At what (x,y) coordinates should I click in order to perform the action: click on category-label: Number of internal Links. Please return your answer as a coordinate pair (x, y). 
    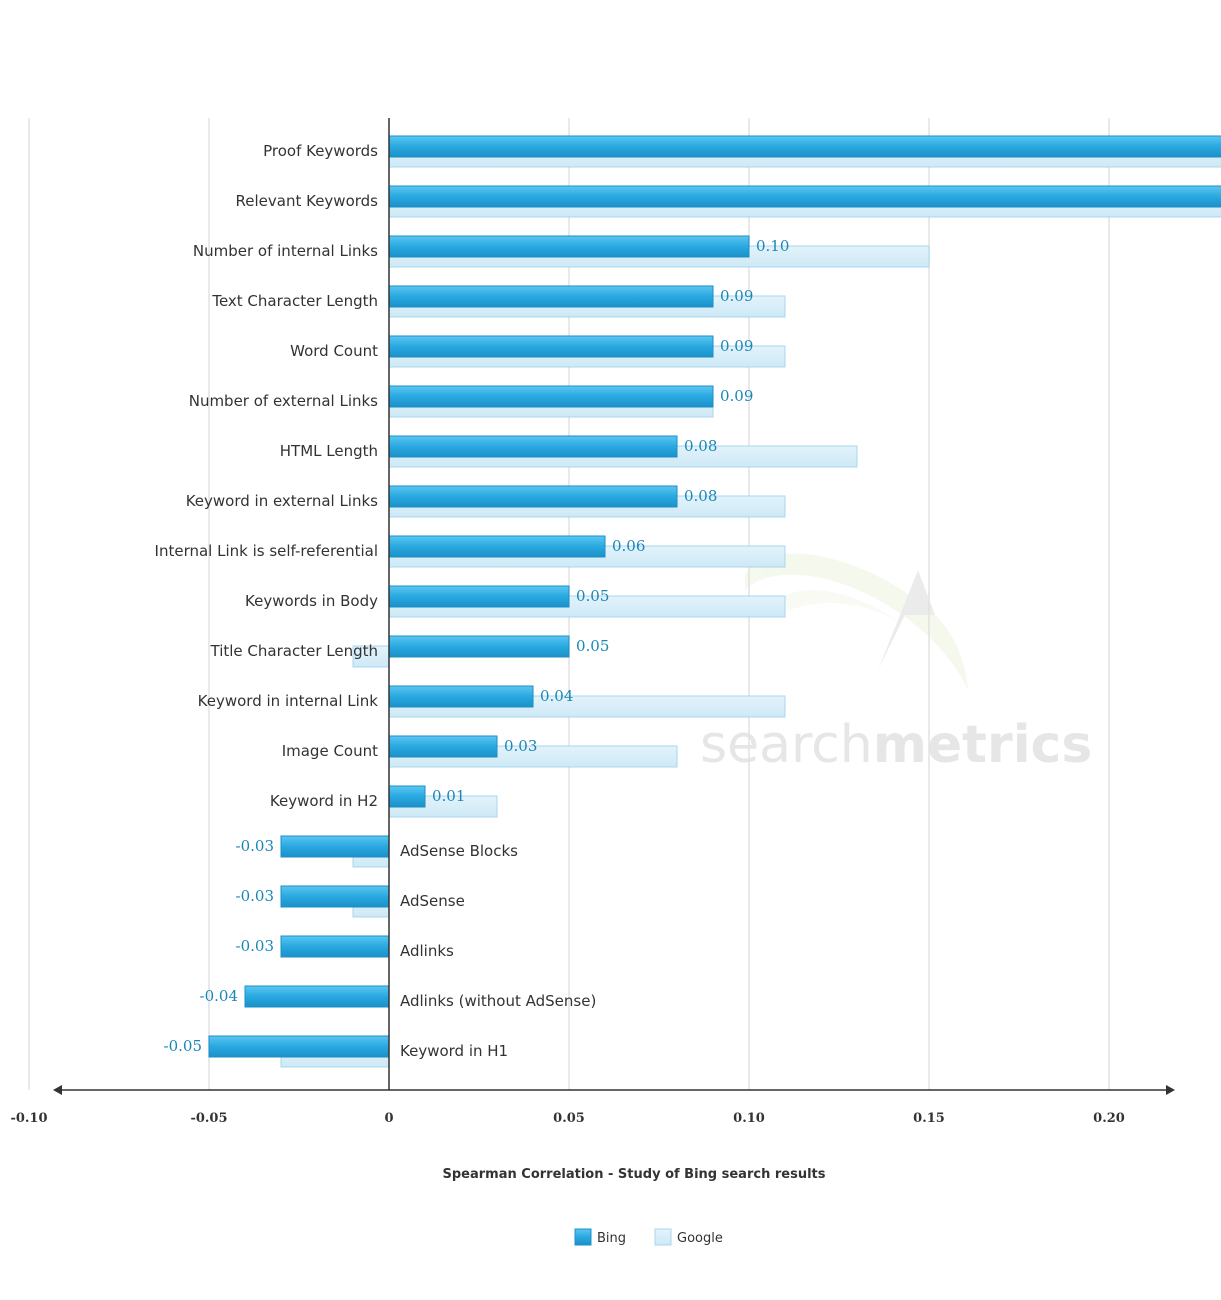
    Looking at the image, I should click on (285, 251).